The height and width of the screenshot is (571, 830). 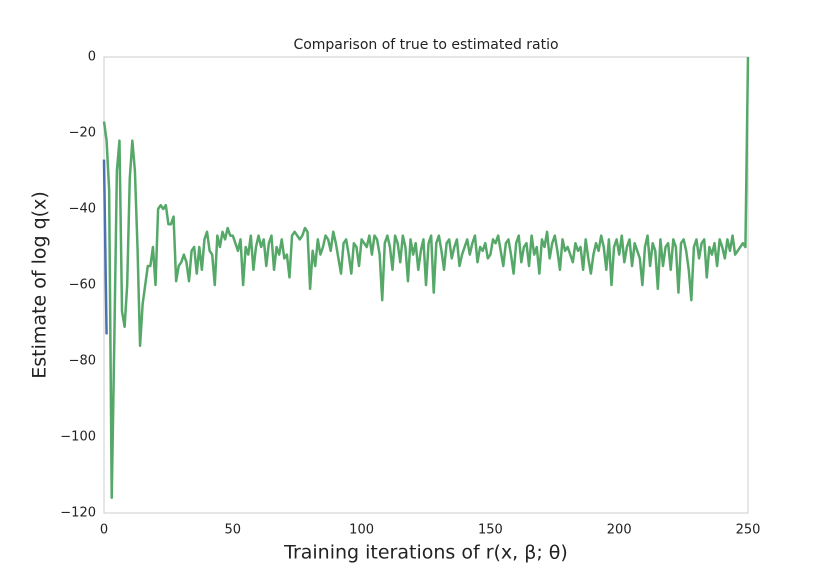 What do you see at coordinates (82, 361) in the screenshot?
I see `y-tick-label: −80` at bounding box center [82, 361].